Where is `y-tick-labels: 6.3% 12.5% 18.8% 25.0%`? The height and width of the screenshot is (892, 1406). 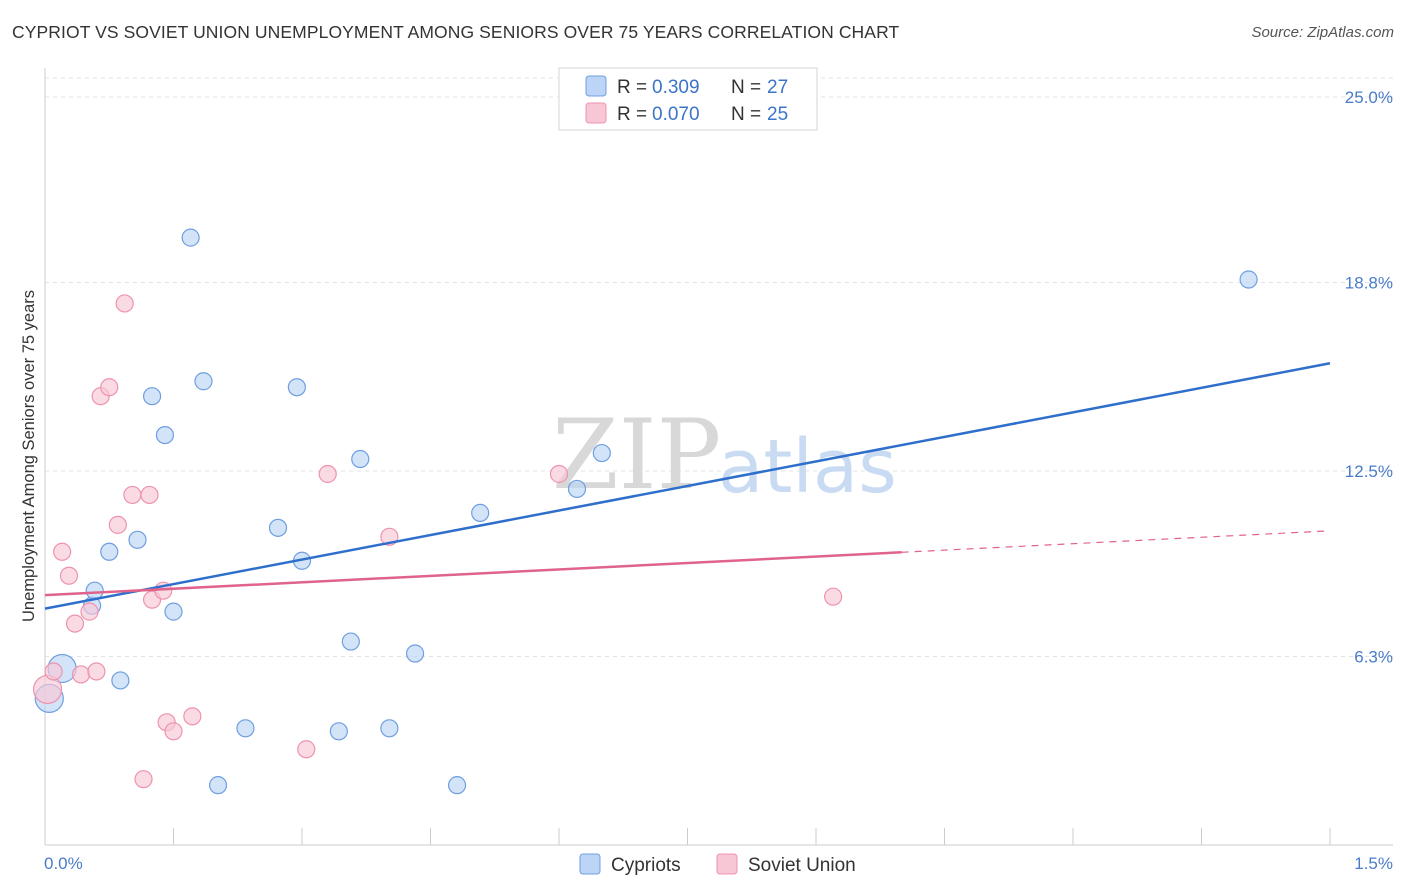 y-tick-labels: 6.3% 12.5% 18.8% 25.0% is located at coordinates (1369, 377).